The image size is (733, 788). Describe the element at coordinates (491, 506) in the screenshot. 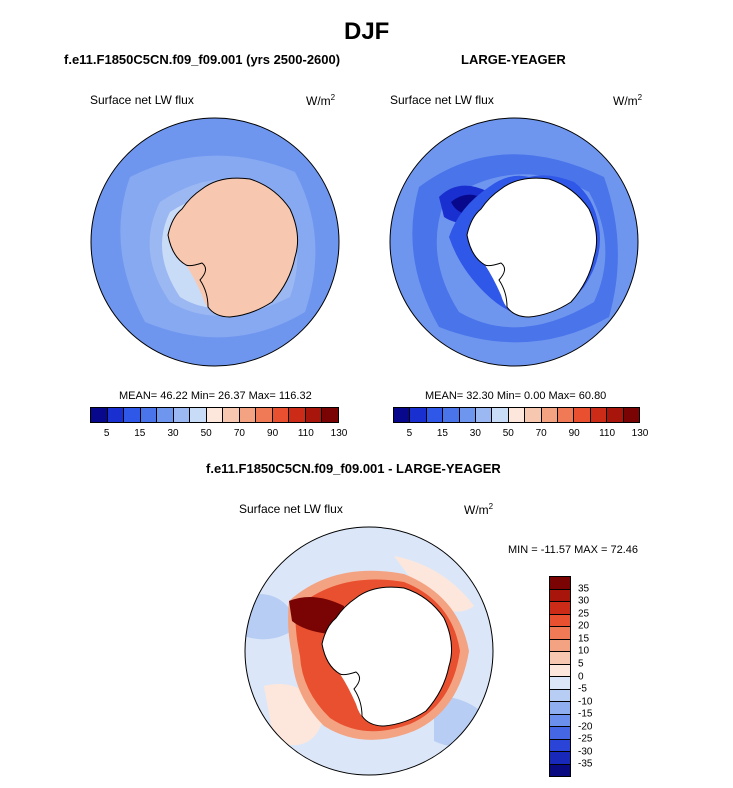

I see `diff-units-exp: 2` at that location.